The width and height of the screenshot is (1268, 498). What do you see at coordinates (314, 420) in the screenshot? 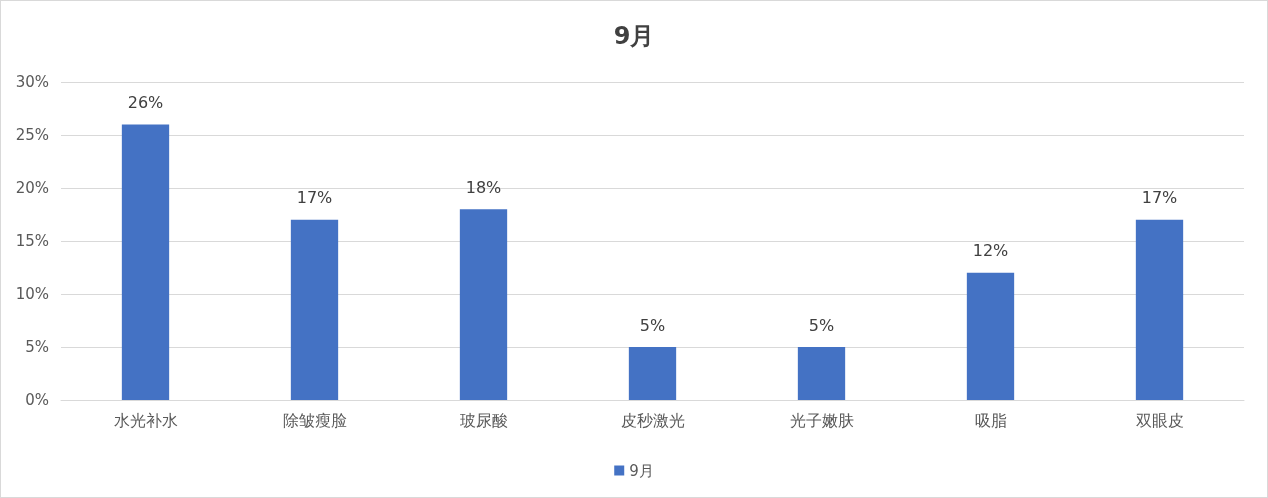
I see `x-tick-label: 除皱瘦脸` at bounding box center [314, 420].